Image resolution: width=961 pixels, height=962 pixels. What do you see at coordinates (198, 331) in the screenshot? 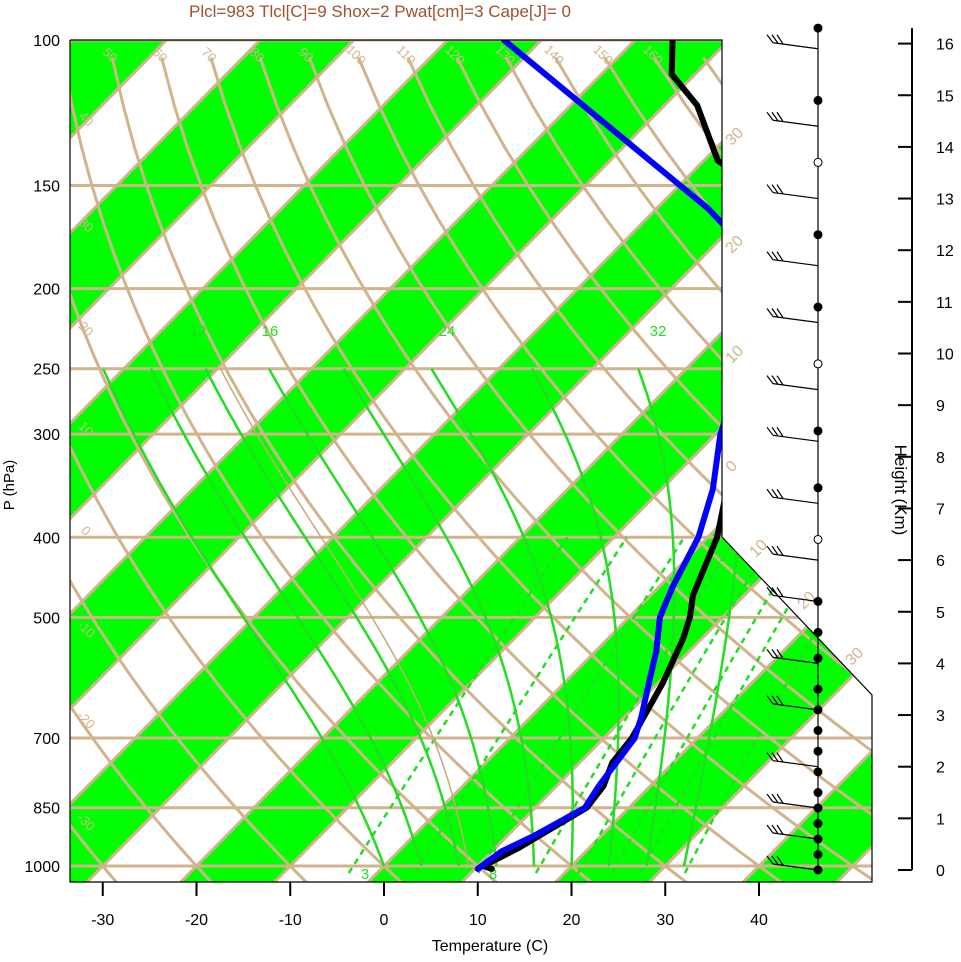
I see `mixing-ratio-label: 12` at bounding box center [198, 331].